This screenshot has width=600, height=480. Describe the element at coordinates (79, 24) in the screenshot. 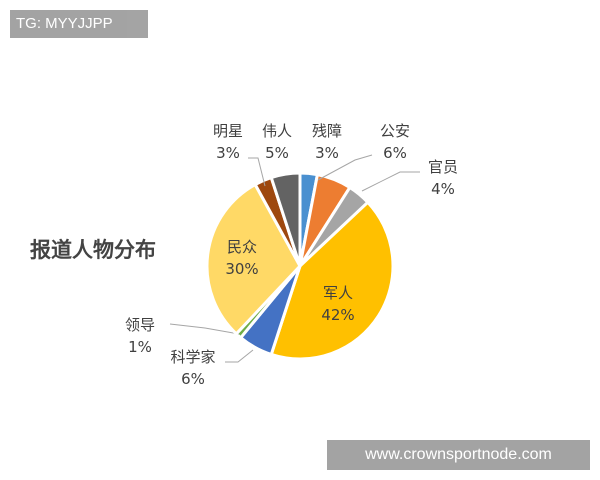

I see `watermark-top: TG: MYYJJPP` at that location.